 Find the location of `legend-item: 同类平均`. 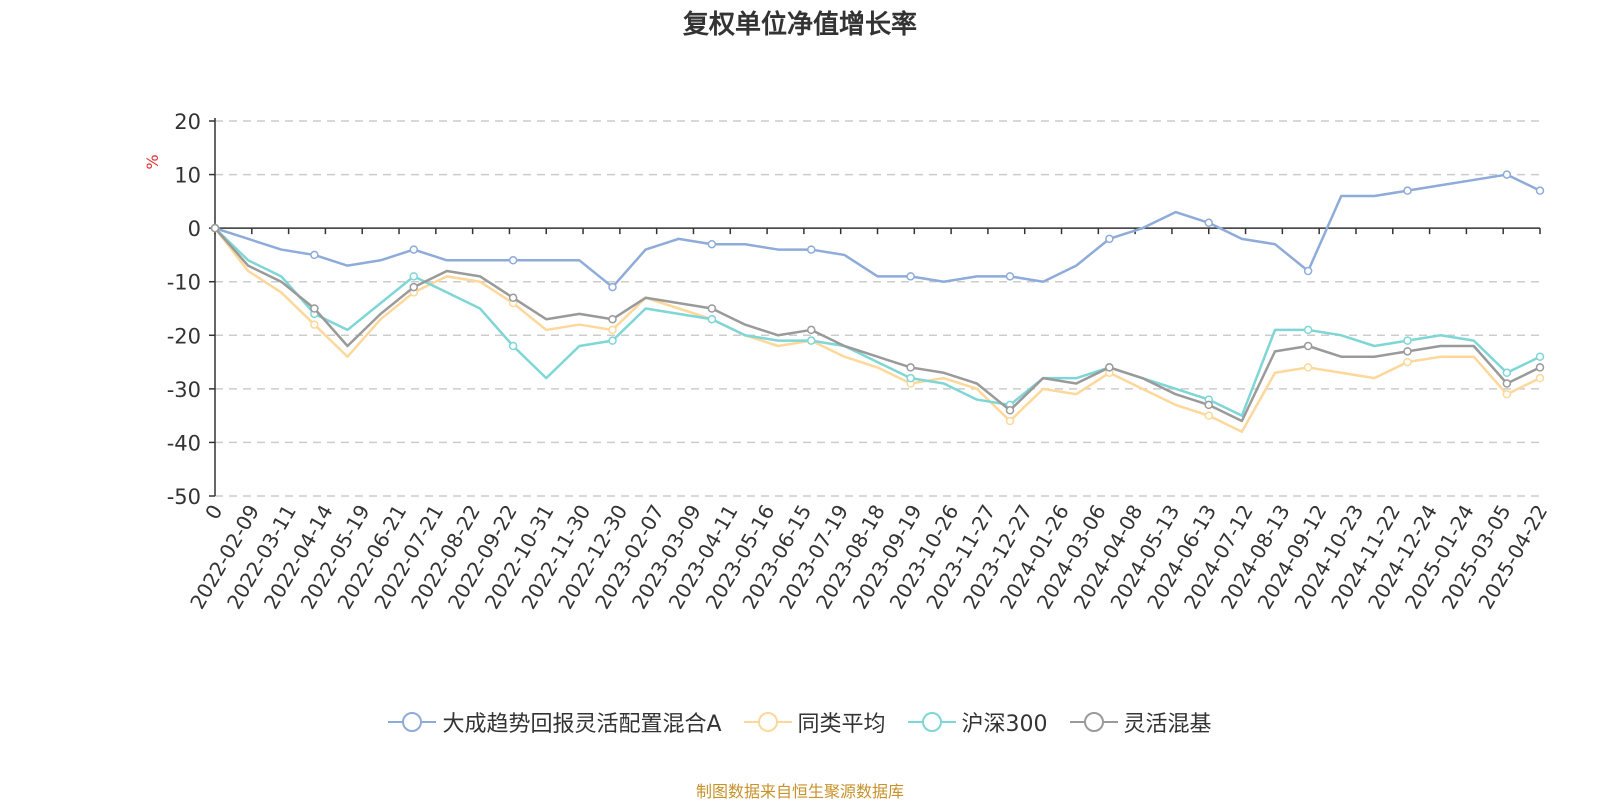

legend-item: 同类平均 is located at coordinates (814, 722).